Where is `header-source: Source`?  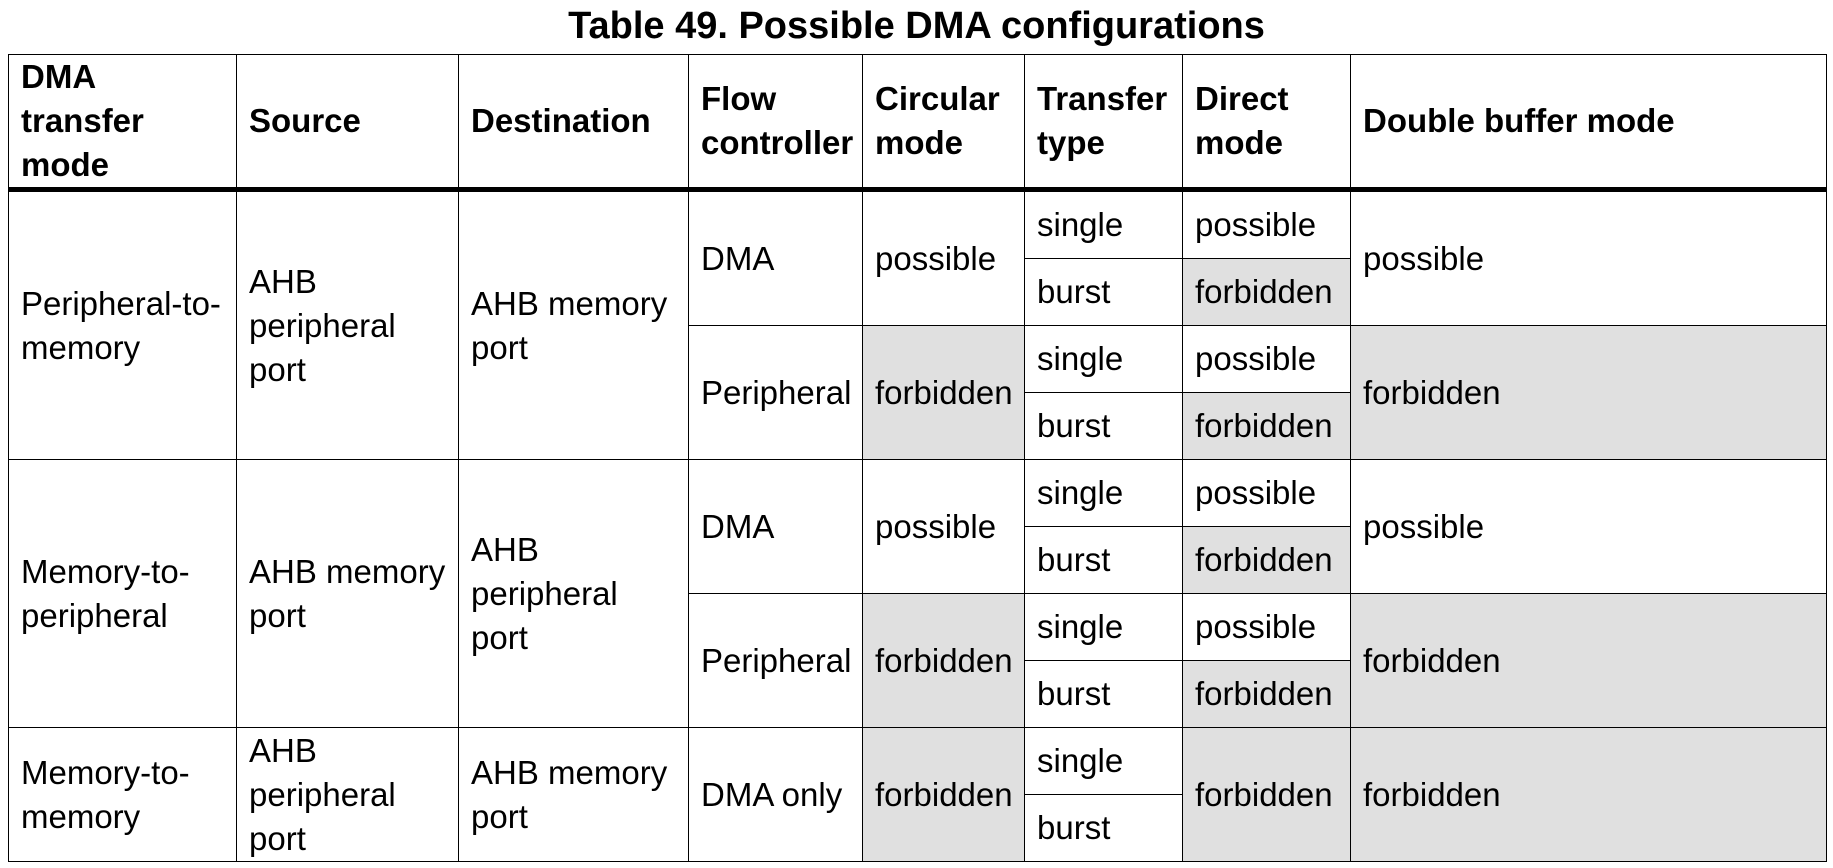 header-source: Source is located at coordinates (347, 123).